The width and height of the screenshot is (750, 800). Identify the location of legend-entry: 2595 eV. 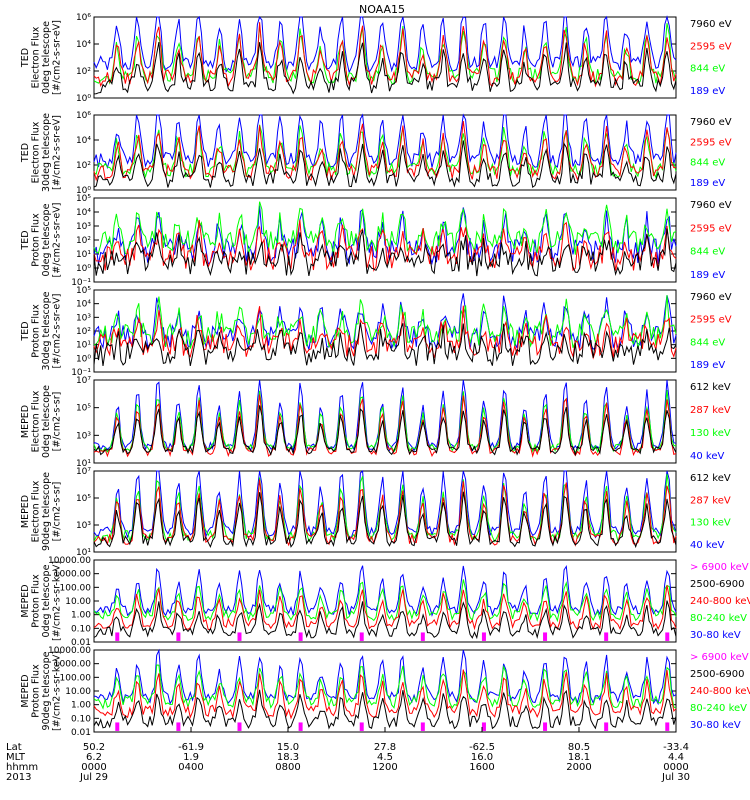
(711, 320).